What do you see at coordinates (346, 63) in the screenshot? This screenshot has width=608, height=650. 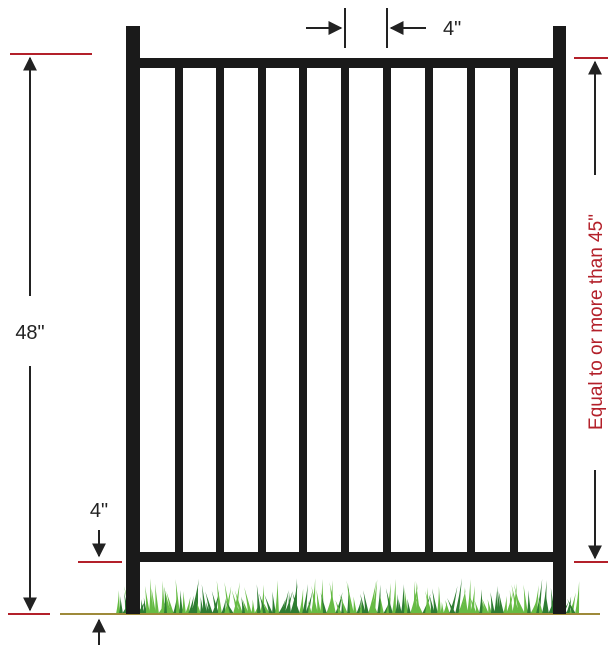 I see `top-rail` at bounding box center [346, 63].